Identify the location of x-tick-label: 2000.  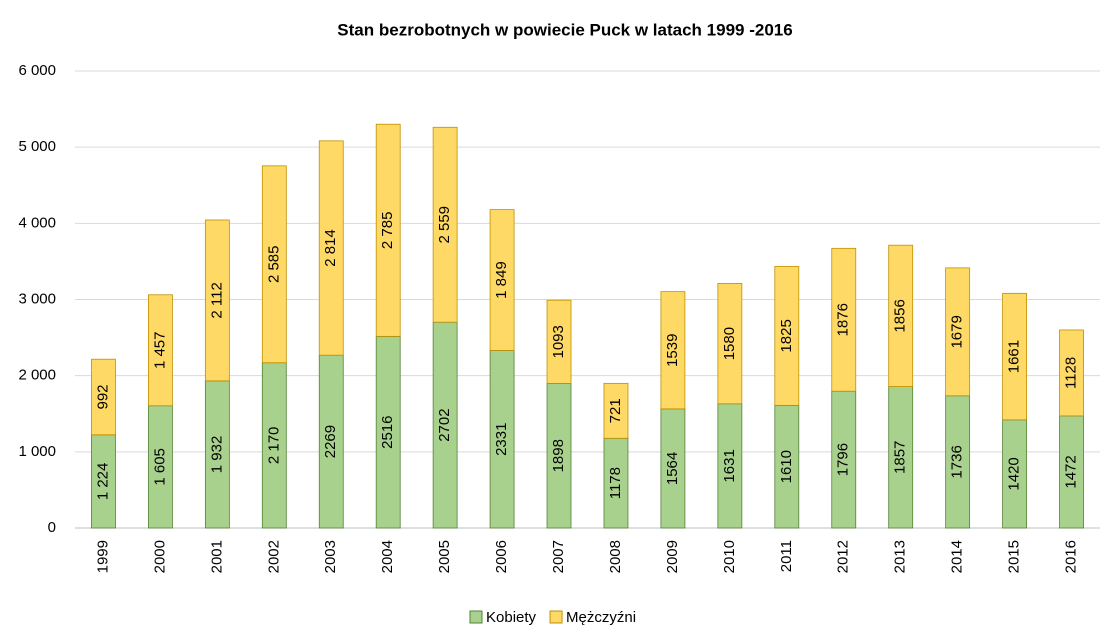
(159, 556).